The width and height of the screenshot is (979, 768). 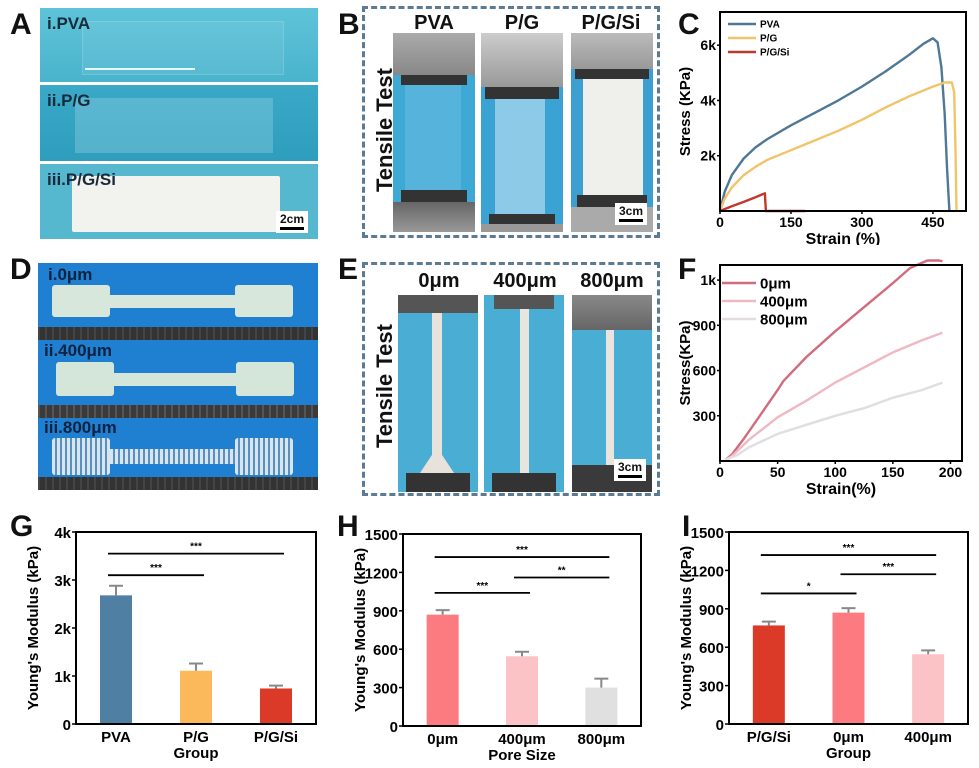 What do you see at coordinates (612, 281) in the screenshot?
I see `column-title: 800μm` at bounding box center [612, 281].